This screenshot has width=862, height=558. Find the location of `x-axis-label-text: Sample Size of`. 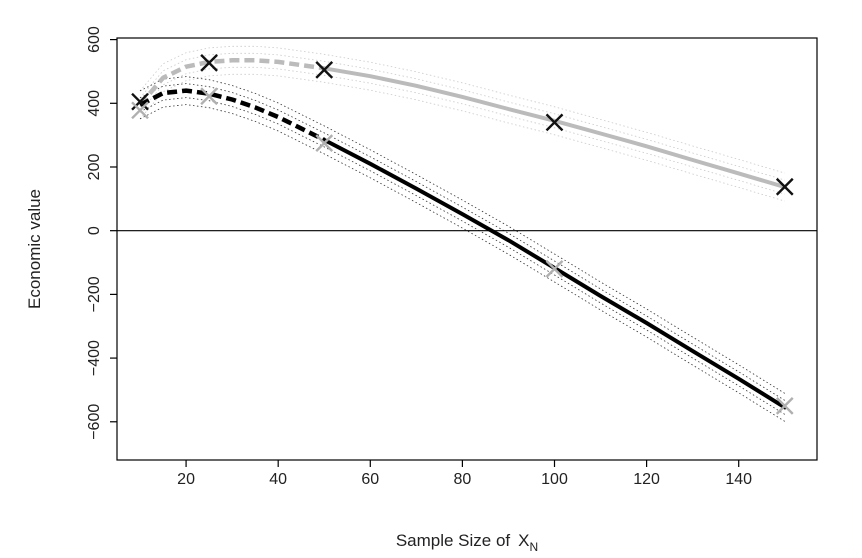

x-axis-label-text: Sample Size of is located at coordinates (453, 540).